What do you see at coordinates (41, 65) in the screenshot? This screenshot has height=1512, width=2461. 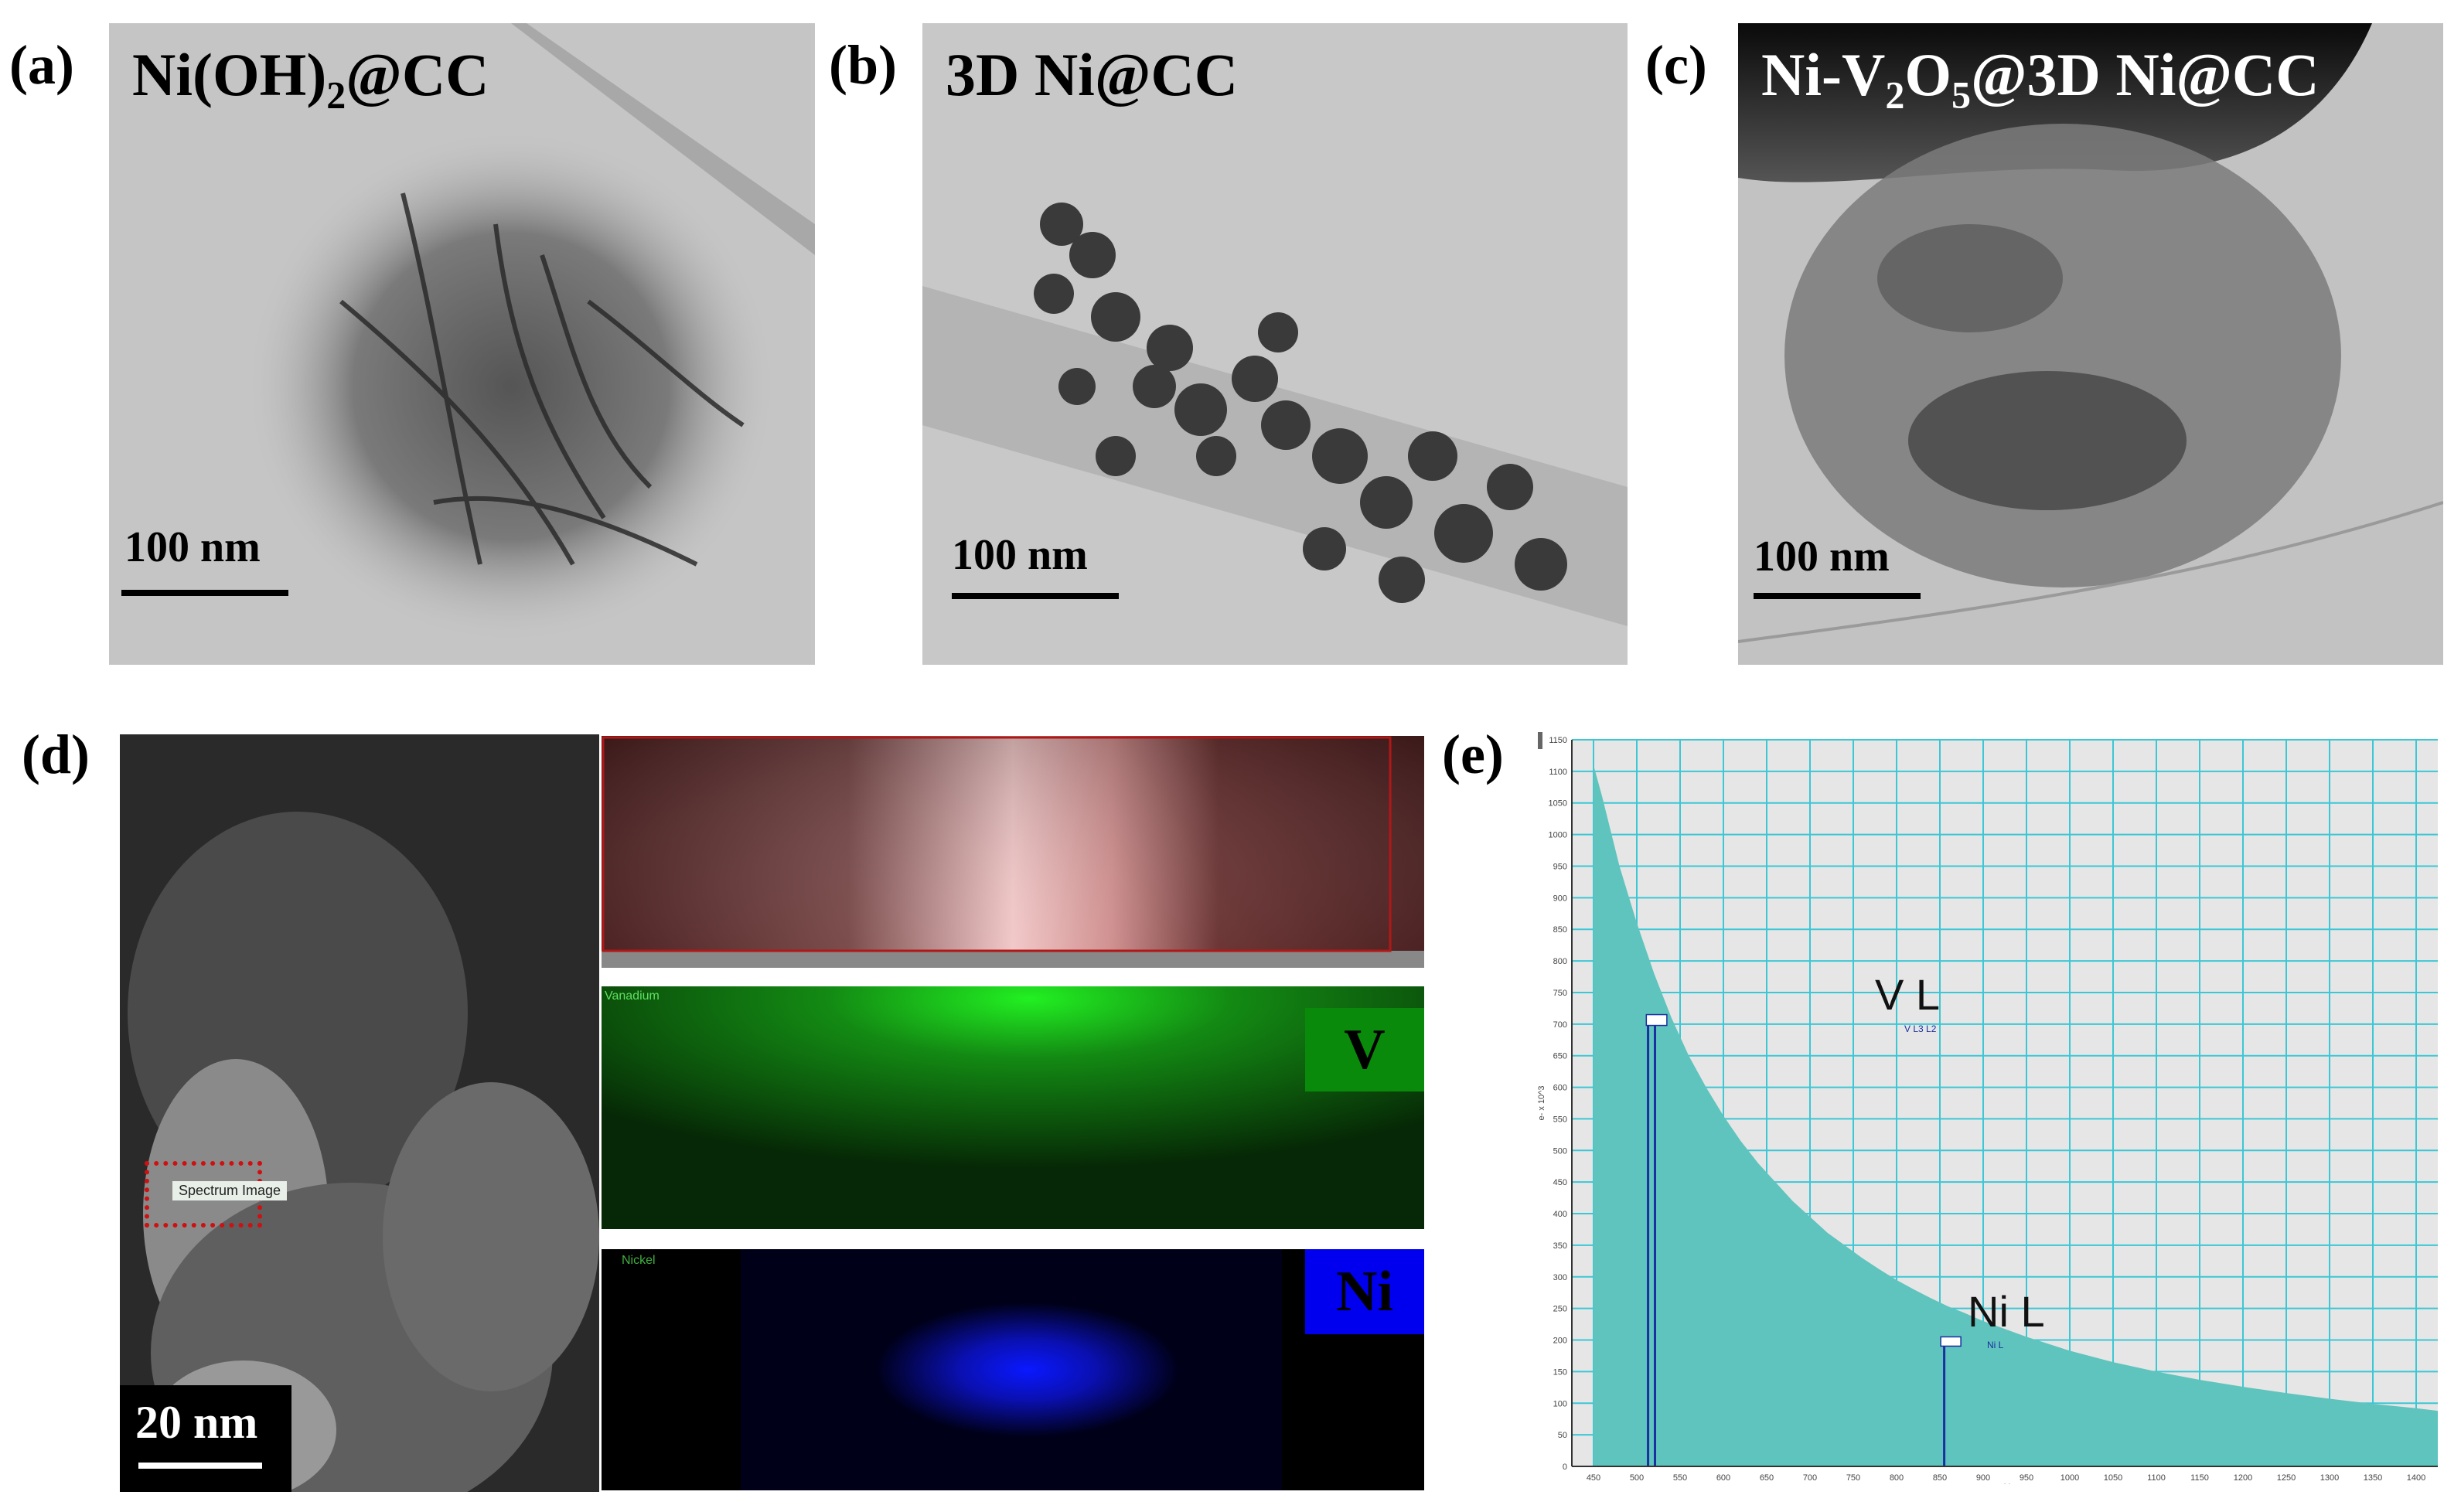 I see `panel-a-label: (a)` at bounding box center [41, 65].